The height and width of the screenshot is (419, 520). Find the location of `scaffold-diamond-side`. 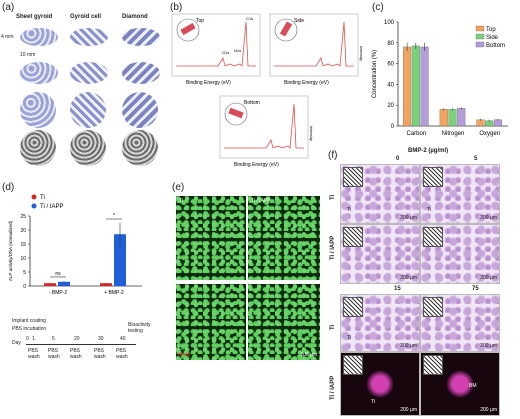

scaffold-diamond-side is located at coordinates (141, 73).